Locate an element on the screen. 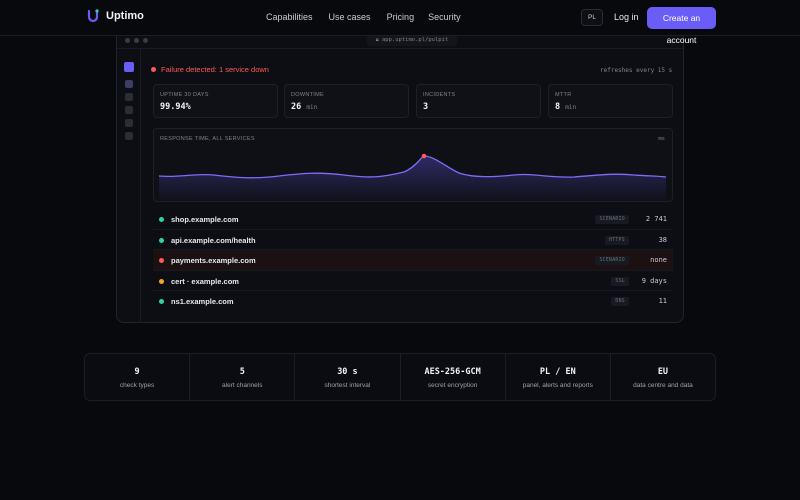 The width and height of the screenshot is (800, 500). service-name: api.example.com/health is located at coordinates (213, 240).